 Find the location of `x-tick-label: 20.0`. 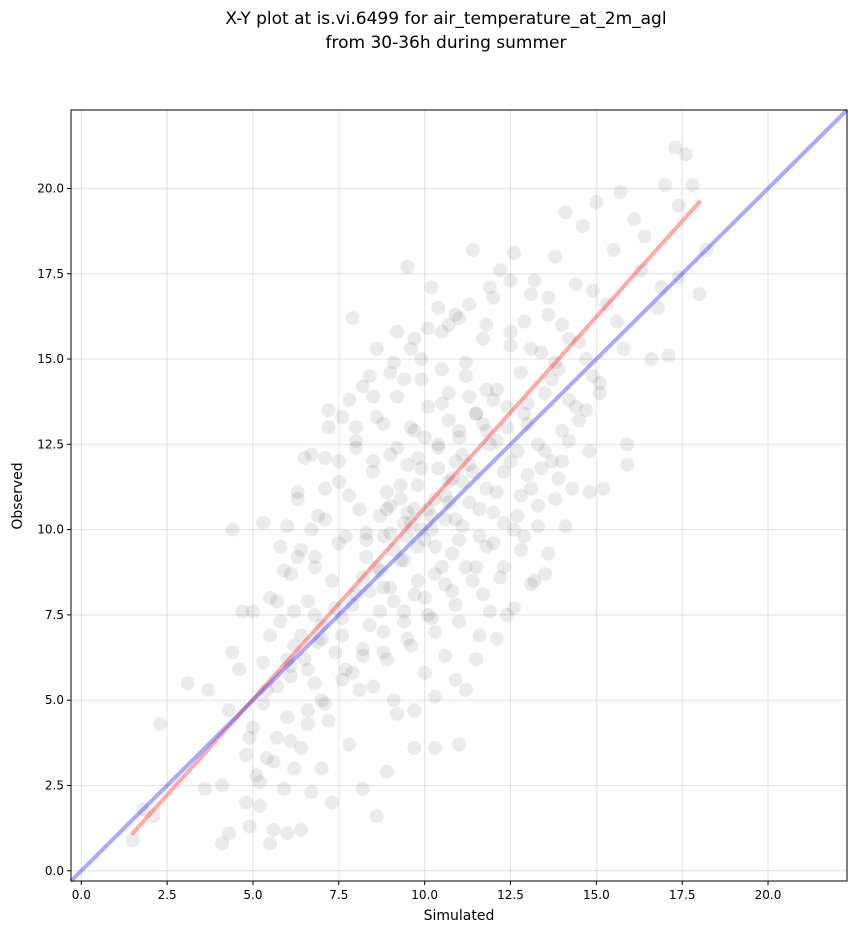

x-tick-label: 20.0 is located at coordinates (768, 895).